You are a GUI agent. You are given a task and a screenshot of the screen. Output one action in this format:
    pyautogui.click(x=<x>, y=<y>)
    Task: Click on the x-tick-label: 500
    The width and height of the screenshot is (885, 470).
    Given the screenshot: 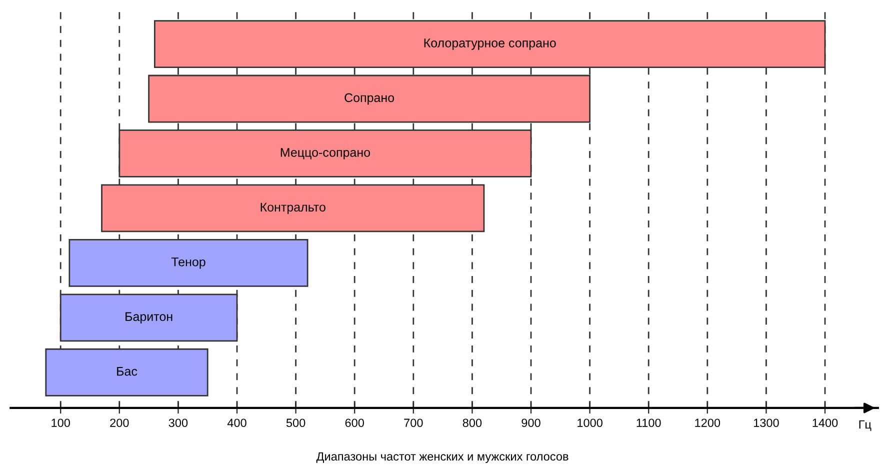 What is the action you would take?
    pyautogui.click(x=296, y=423)
    